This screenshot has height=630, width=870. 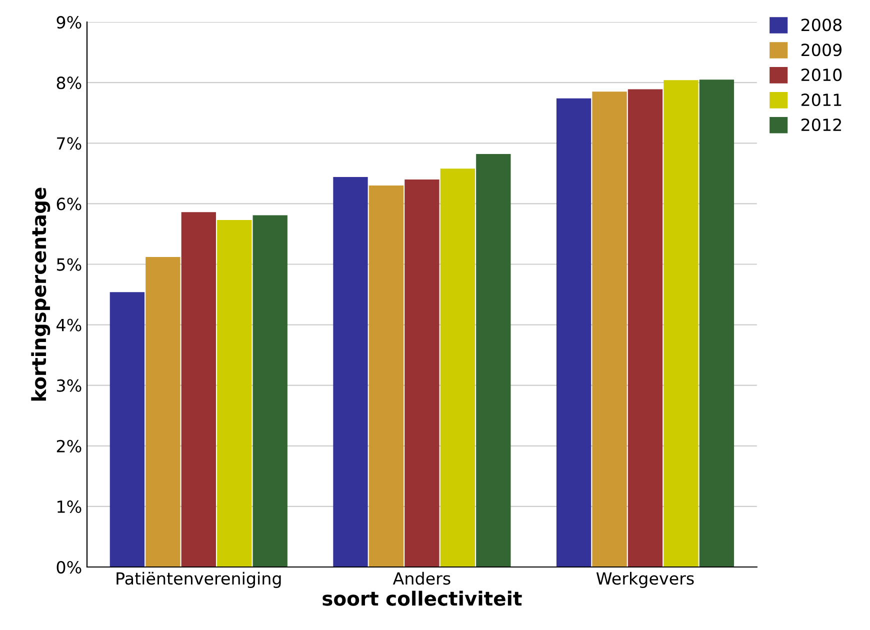 I want to click on y-tick-label: 8%, so click(x=69, y=83).